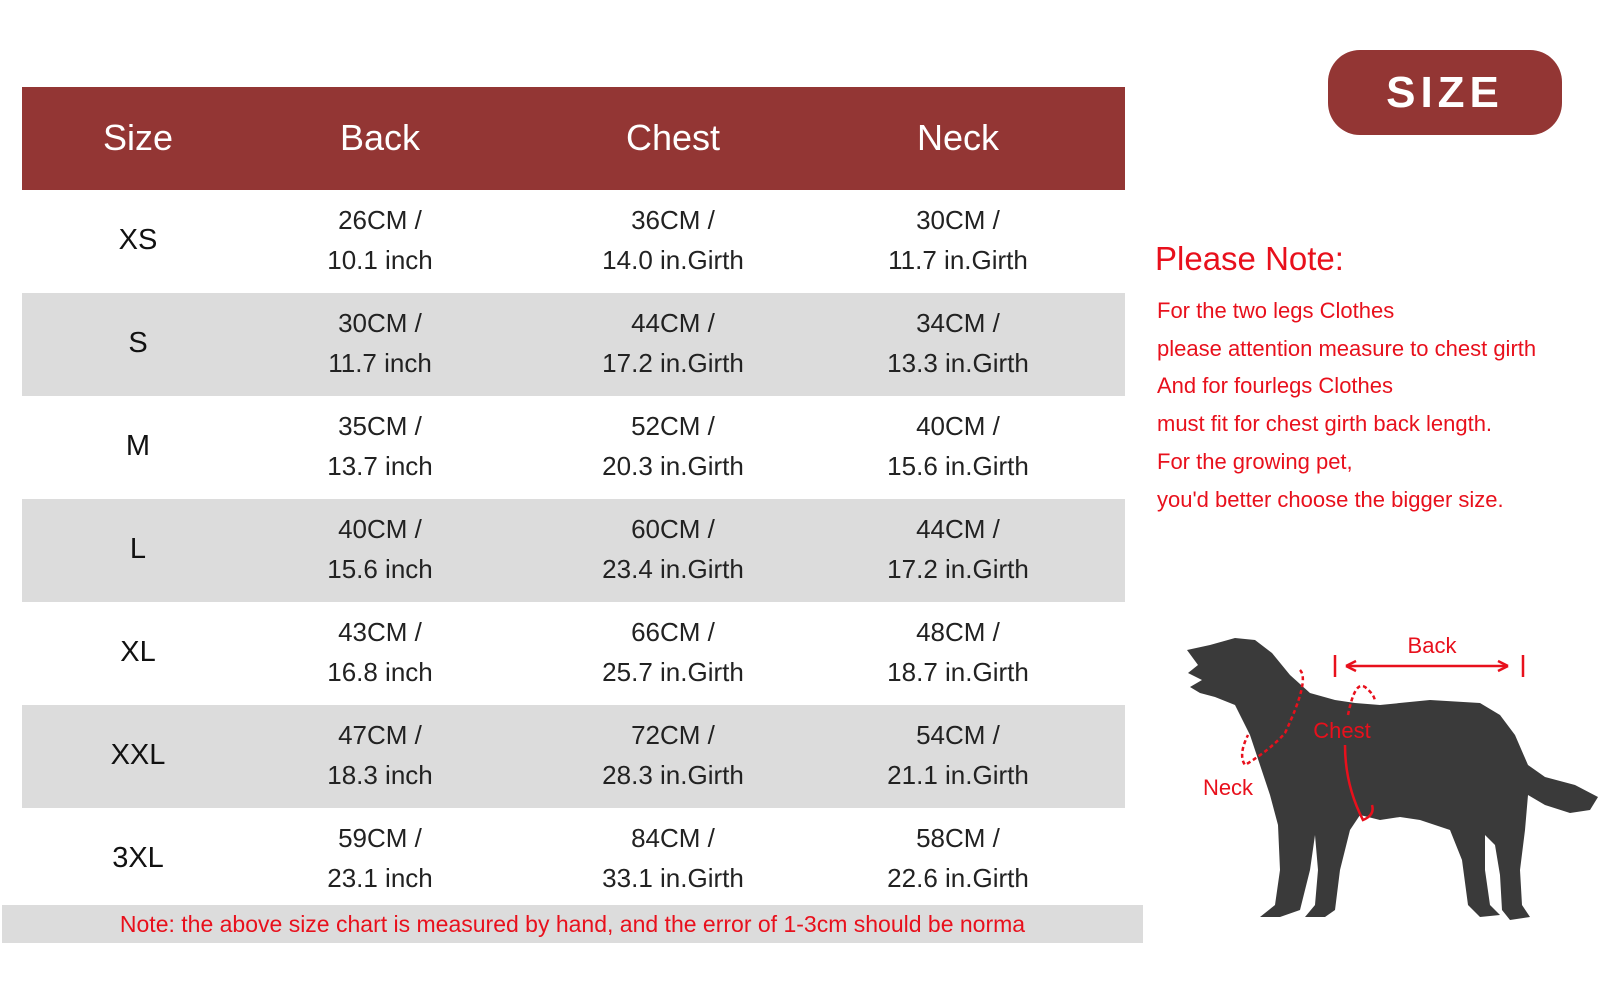  Describe the element at coordinates (673, 343) in the screenshot. I see `chest-cell: 44CM / 17.2 in.Girth` at that location.